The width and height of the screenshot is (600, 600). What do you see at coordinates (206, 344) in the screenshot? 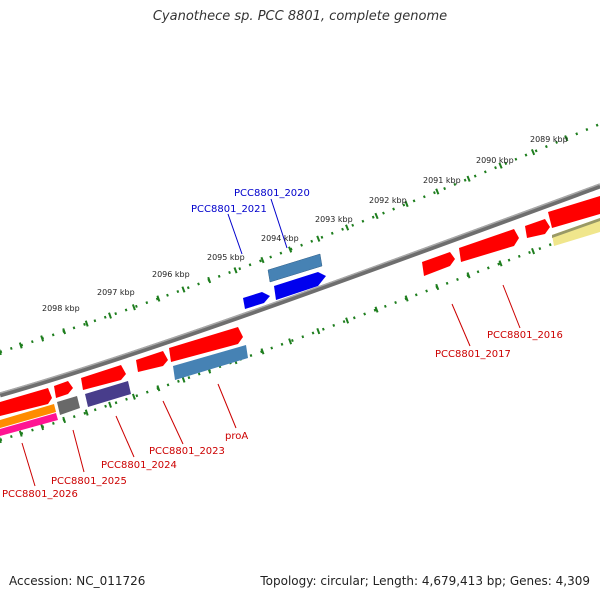
I see `gene-red-proa` at bounding box center [206, 344].